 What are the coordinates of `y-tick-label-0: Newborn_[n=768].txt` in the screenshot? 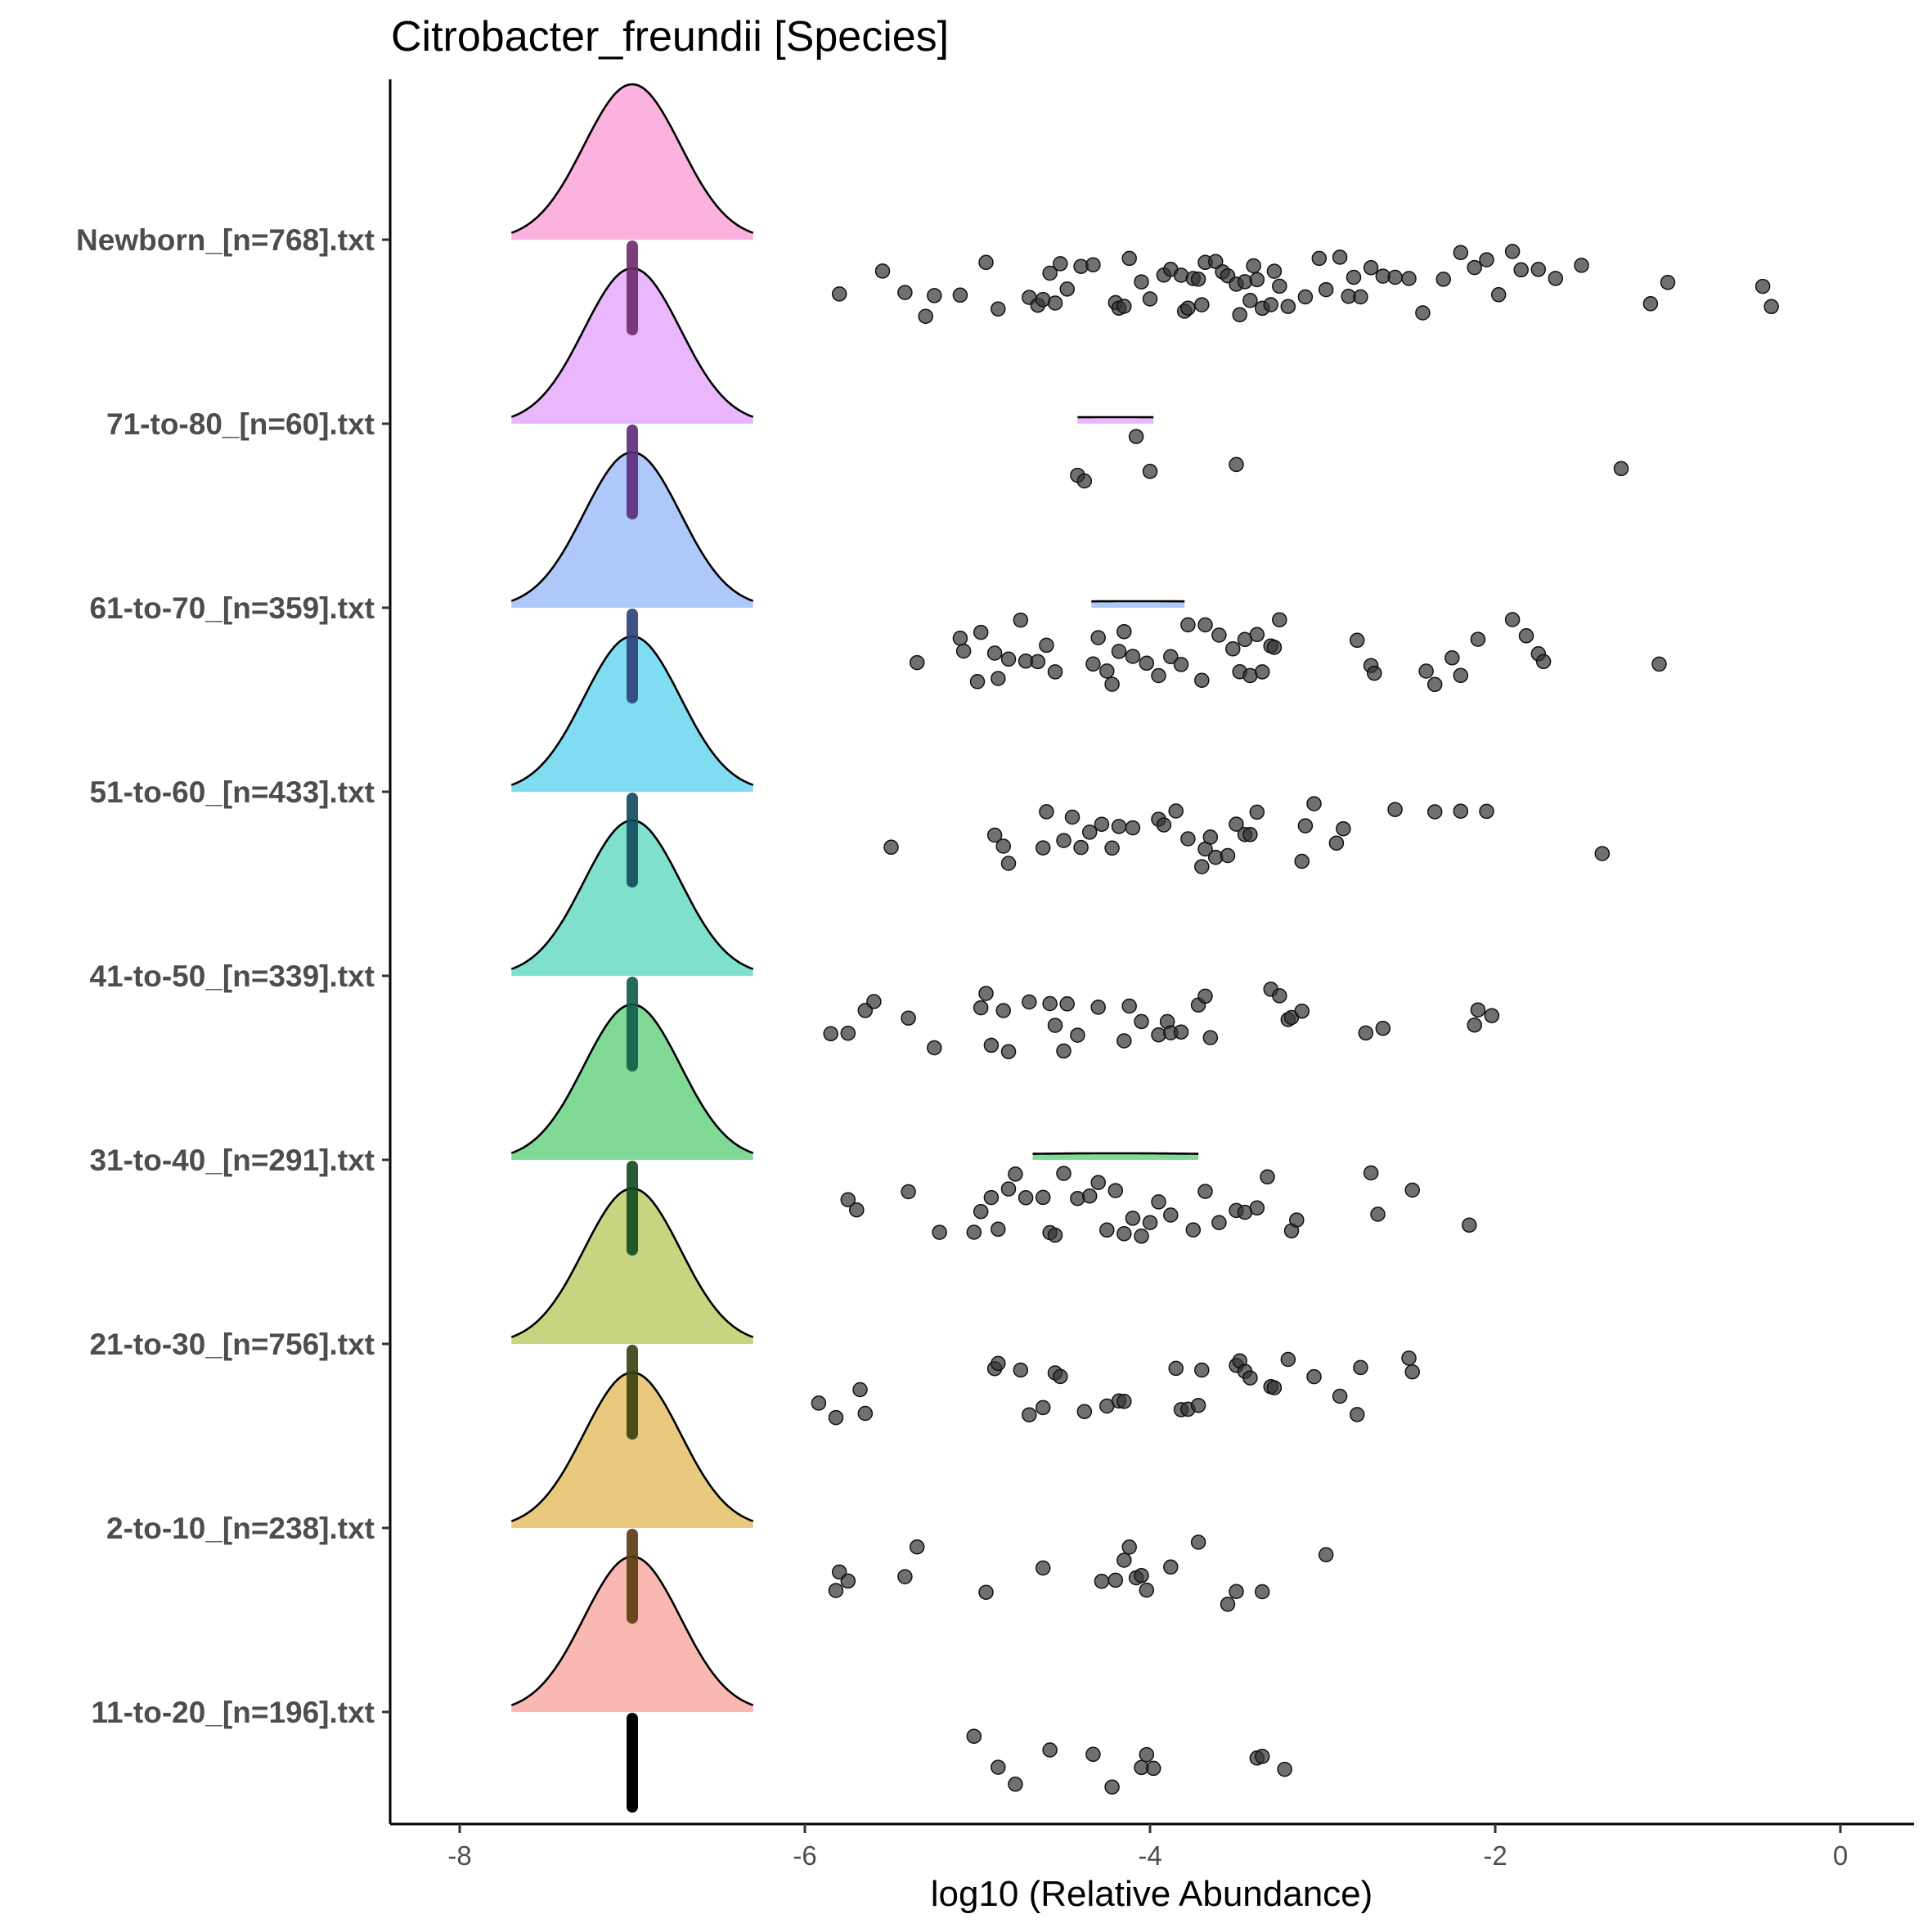 It's located at (226, 240).